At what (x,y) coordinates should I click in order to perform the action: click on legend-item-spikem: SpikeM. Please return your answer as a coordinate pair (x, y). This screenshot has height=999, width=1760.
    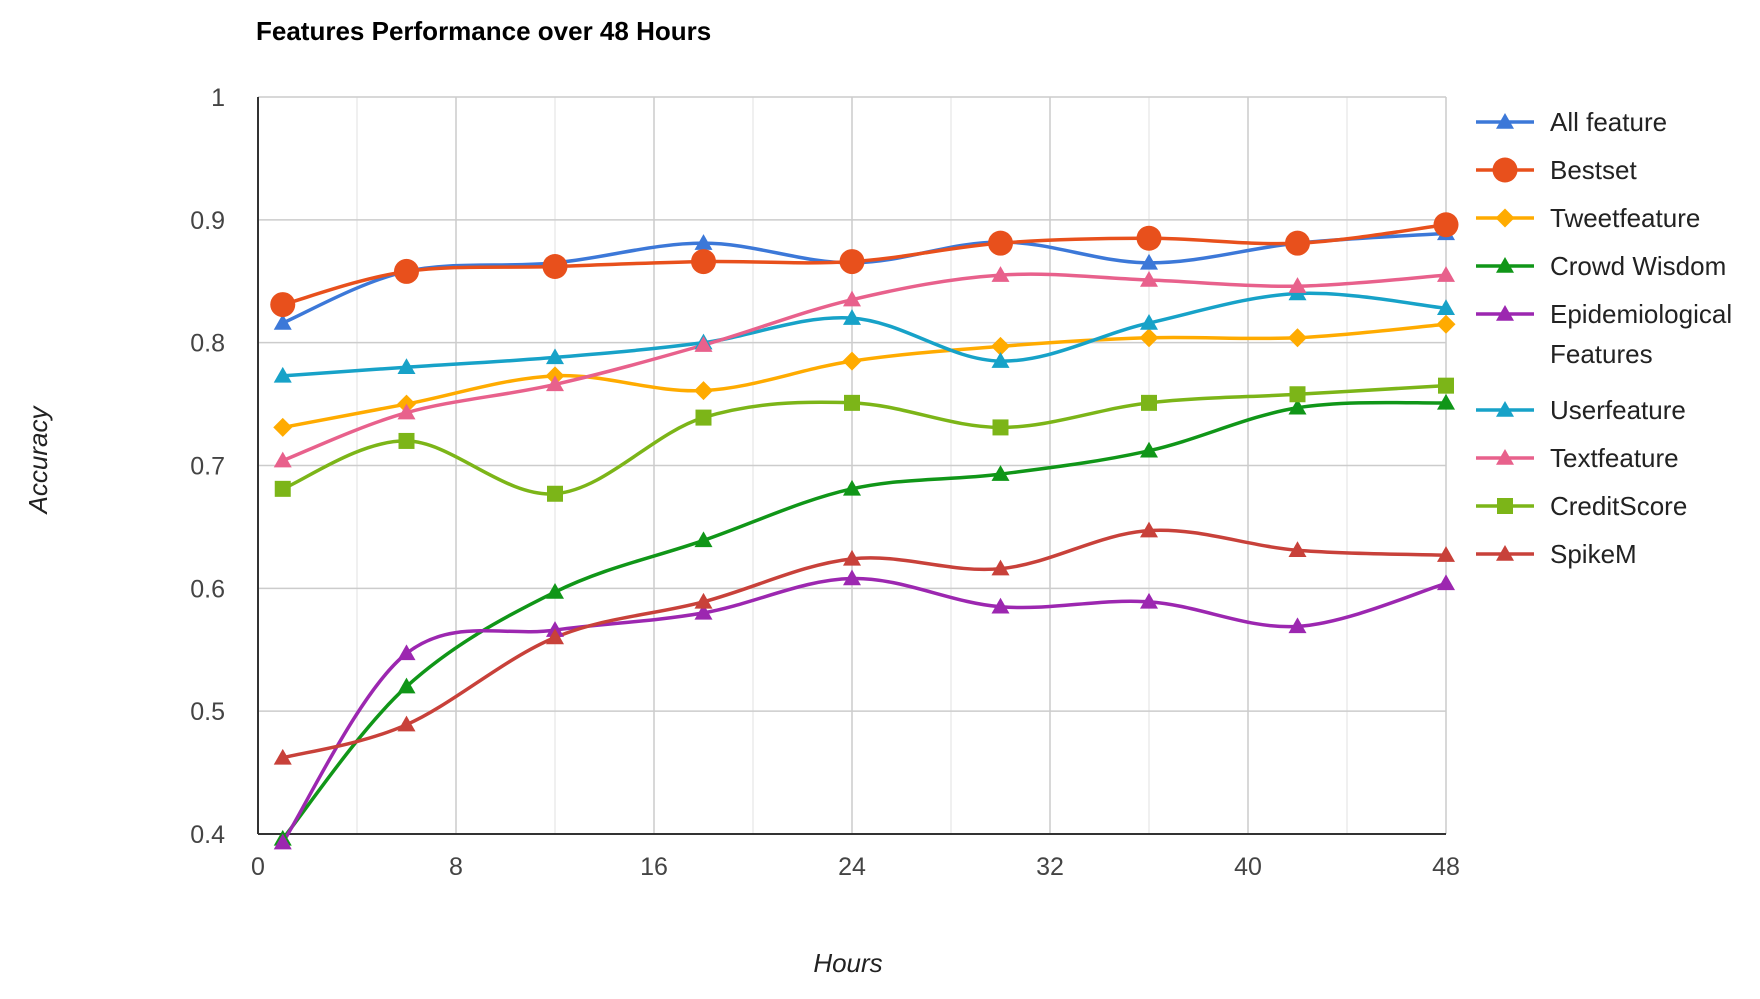
    Looking at the image, I should click on (1556, 554).